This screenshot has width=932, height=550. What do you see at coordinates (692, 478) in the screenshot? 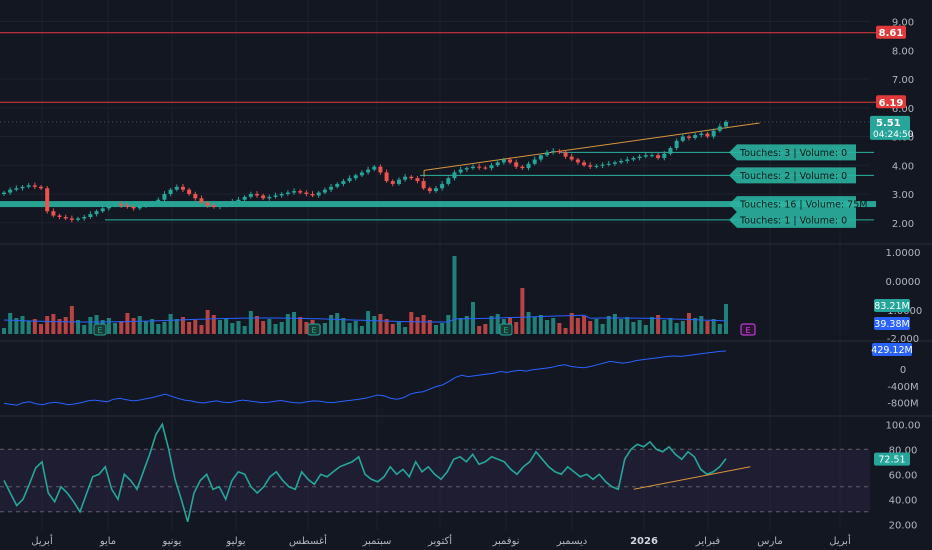
I see `rsi-trendline` at bounding box center [692, 478].